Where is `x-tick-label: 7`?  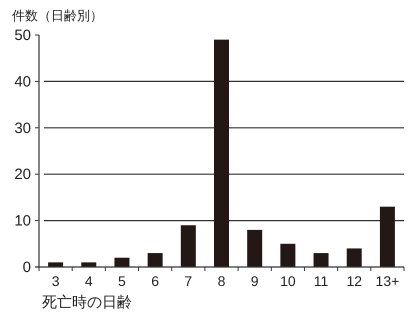 x-tick-label: 7 is located at coordinates (188, 281).